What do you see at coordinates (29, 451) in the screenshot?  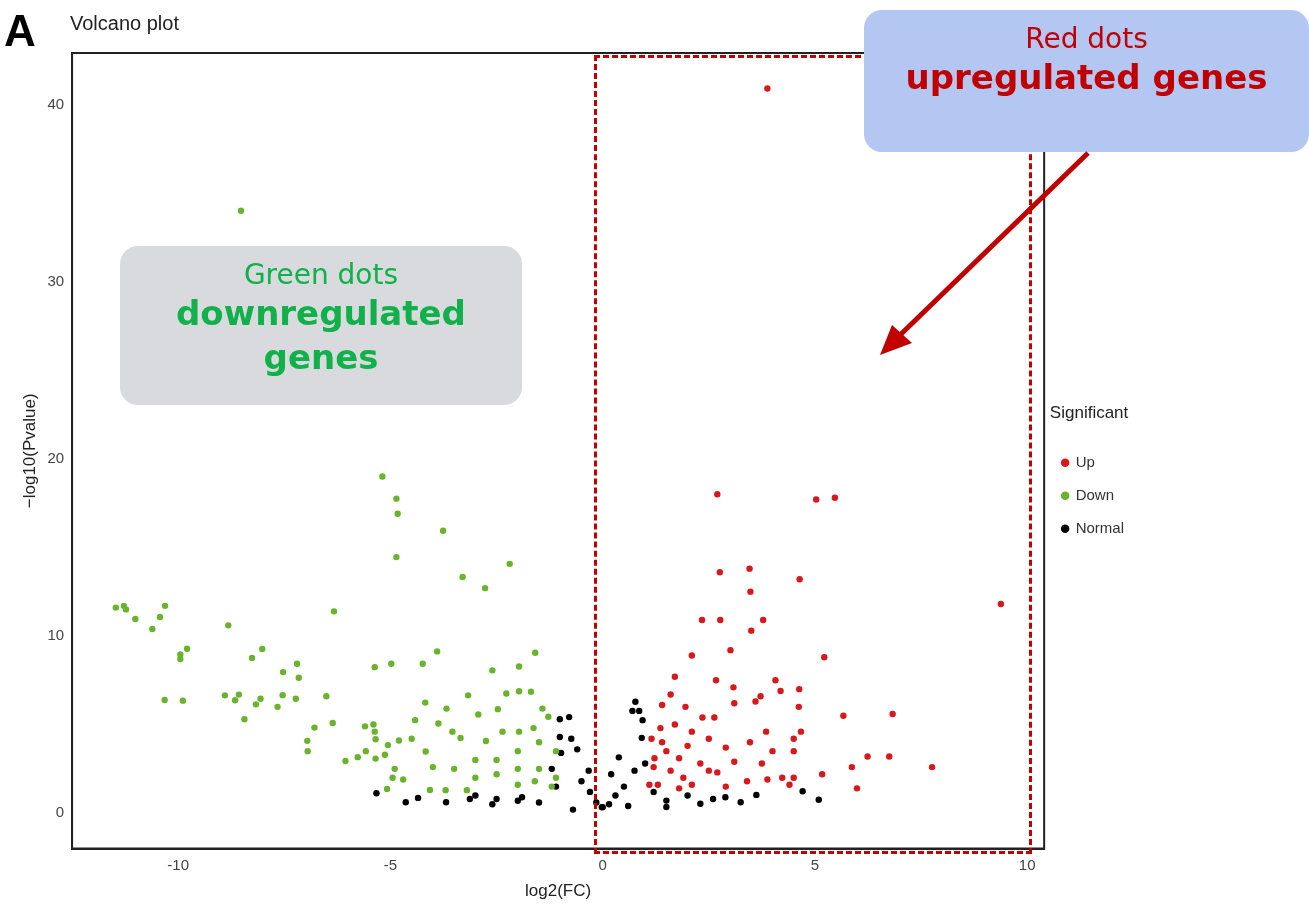 I see `y-axis-title: −log10(Pvalue)` at bounding box center [29, 451].